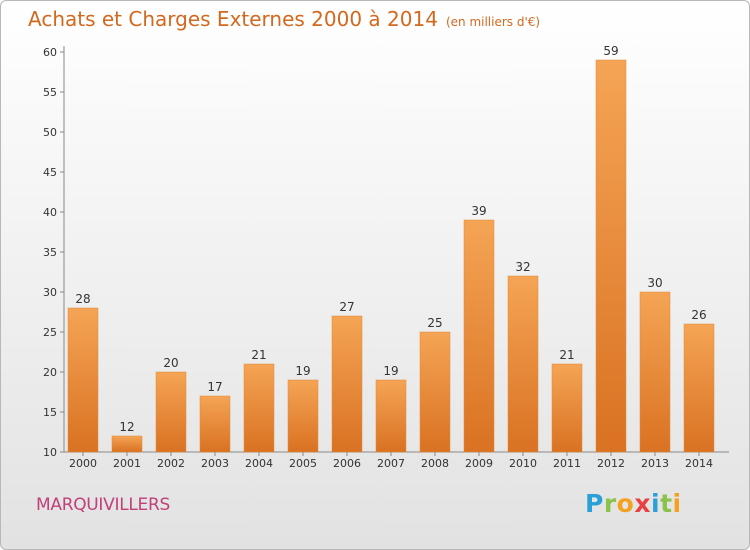  What do you see at coordinates (50, 412) in the screenshot?
I see `y-tick-label: 15` at bounding box center [50, 412].